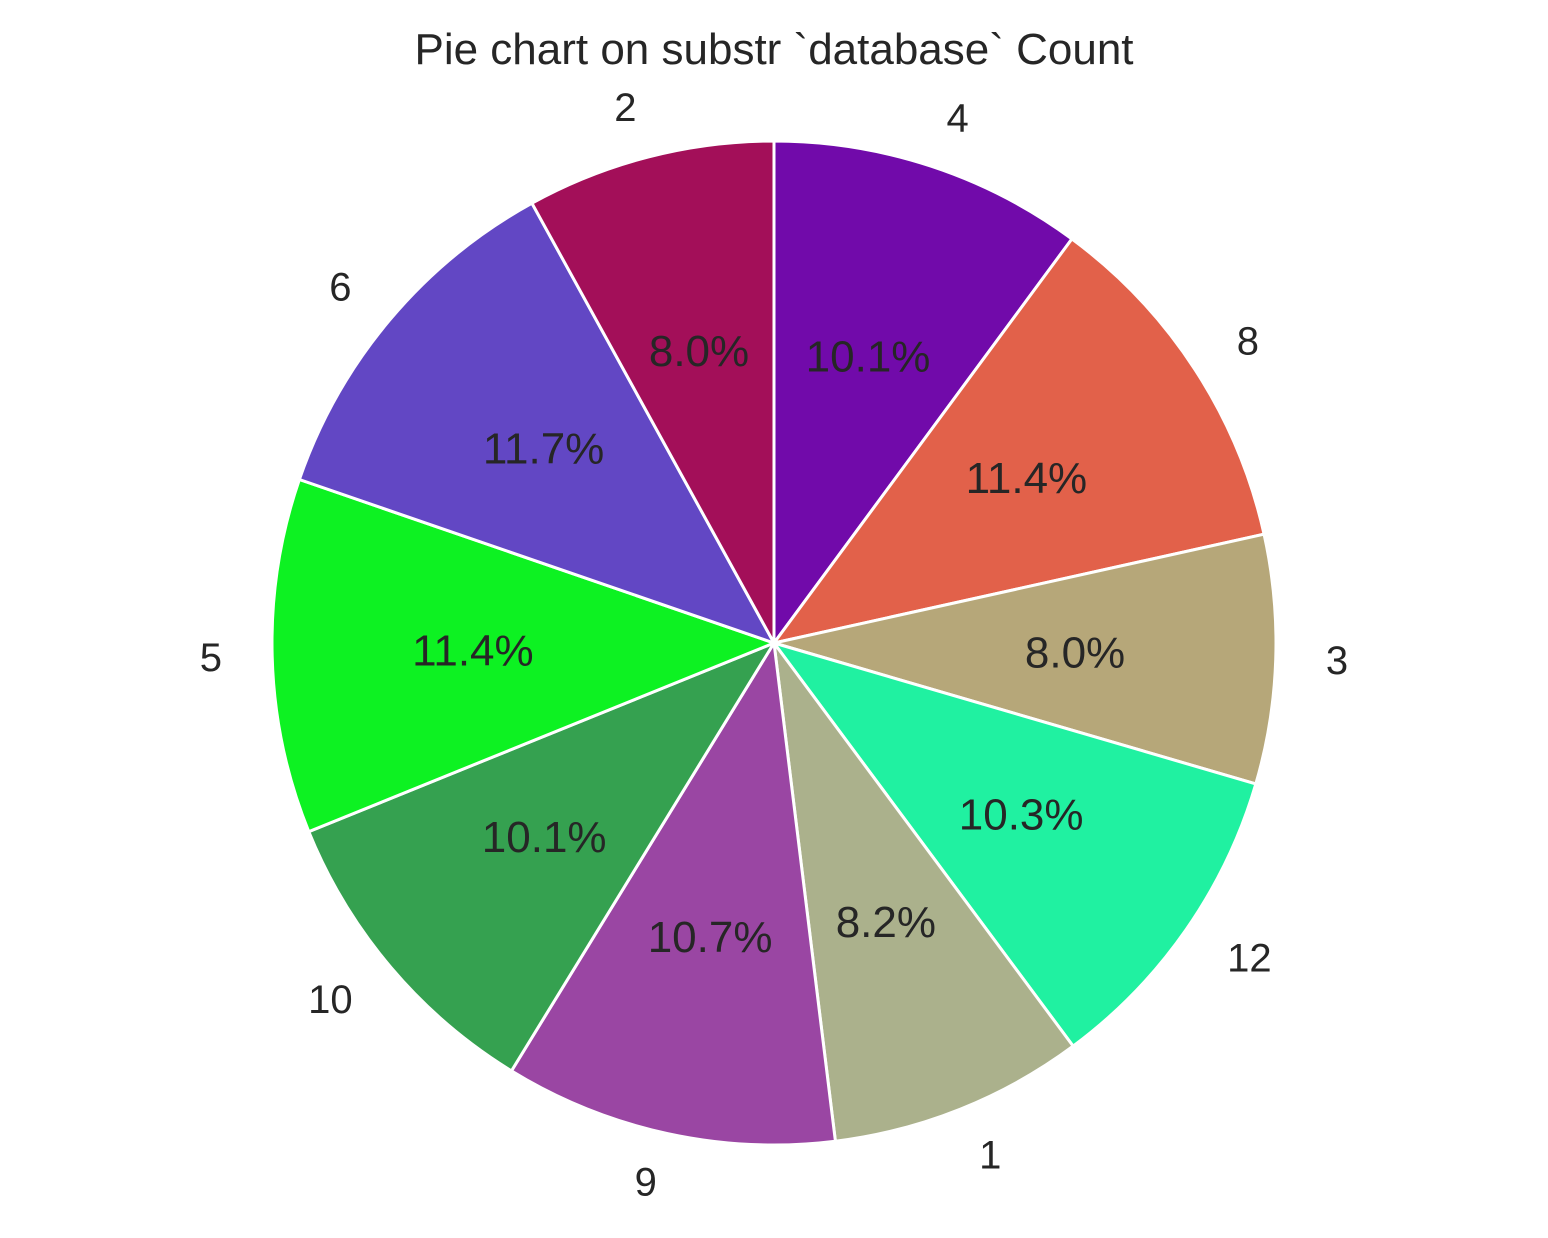 Image resolution: width=1548 pixels, height=1238 pixels. Describe the element at coordinates (646, 1183) in the screenshot. I see `slice-label-9: 9` at that location.